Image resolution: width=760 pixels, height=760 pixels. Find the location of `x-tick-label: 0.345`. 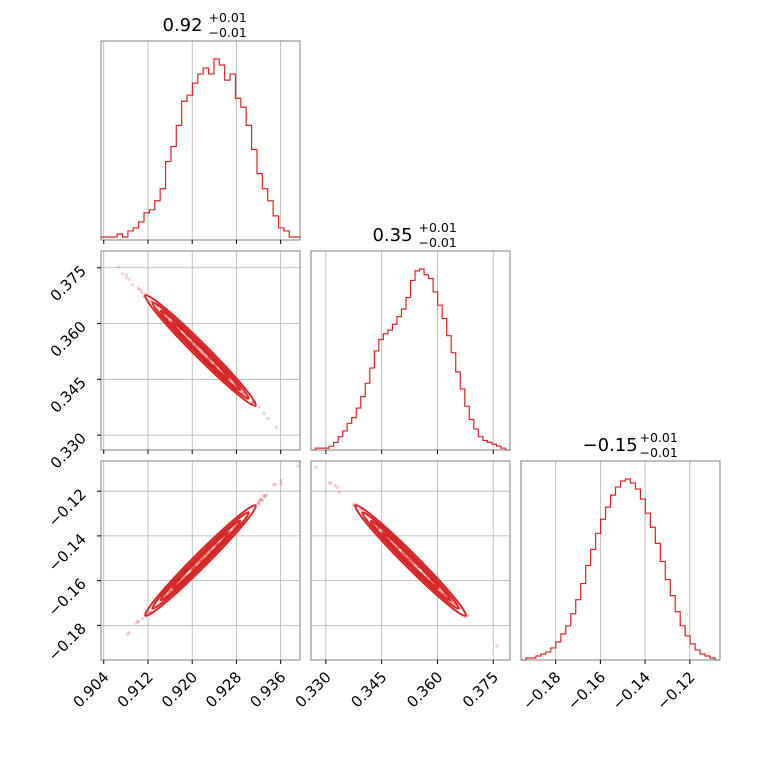

x-tick-label: 0.345 is located at coordinates (368, 689).